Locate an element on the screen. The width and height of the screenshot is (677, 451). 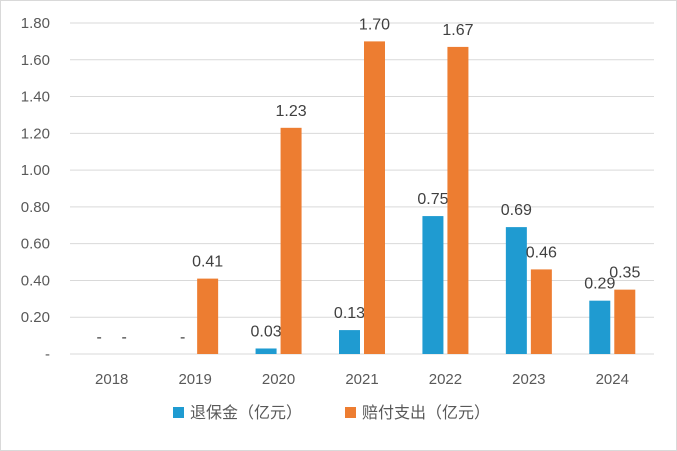
x-tick-label: 2024 is located at coordinates (612, 379).